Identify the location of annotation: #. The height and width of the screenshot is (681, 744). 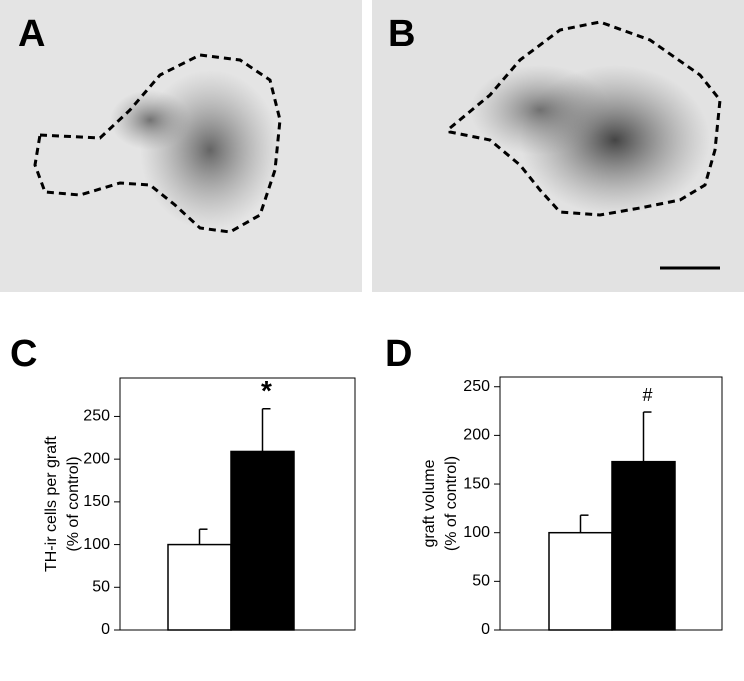
(647, 395).